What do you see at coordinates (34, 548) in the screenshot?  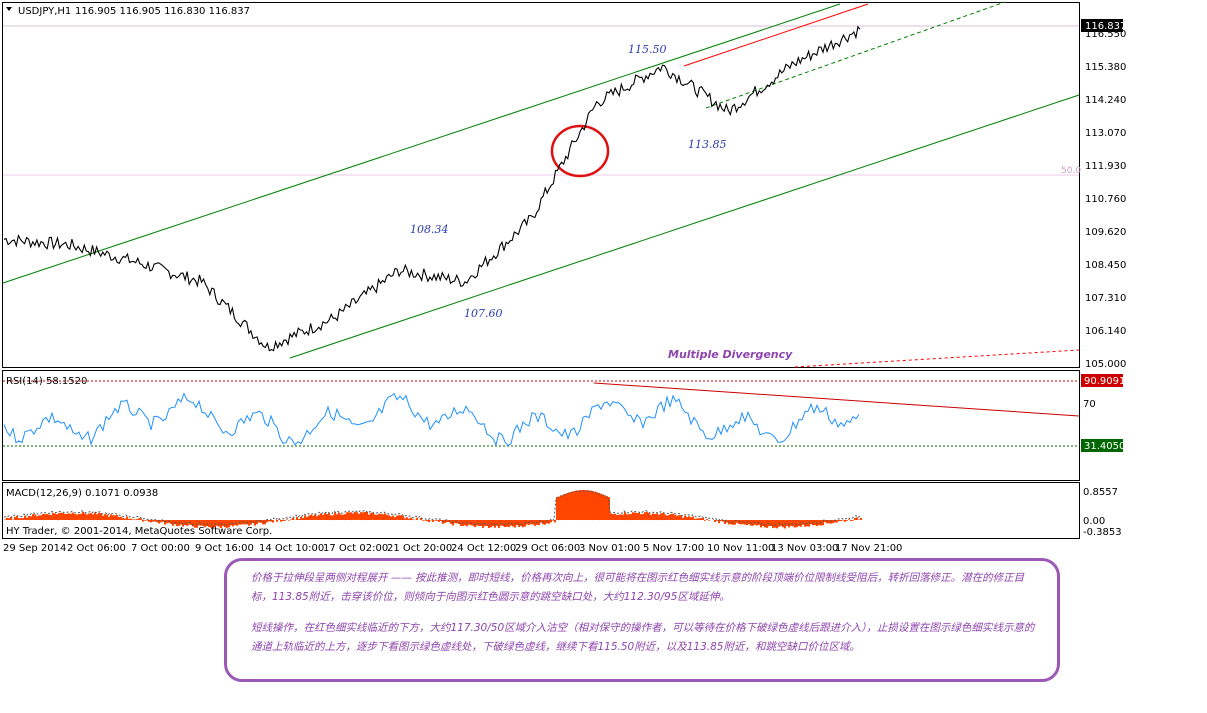 I see `time-tick-label: 29 Sep 2014` at bounding box center [34, 548].